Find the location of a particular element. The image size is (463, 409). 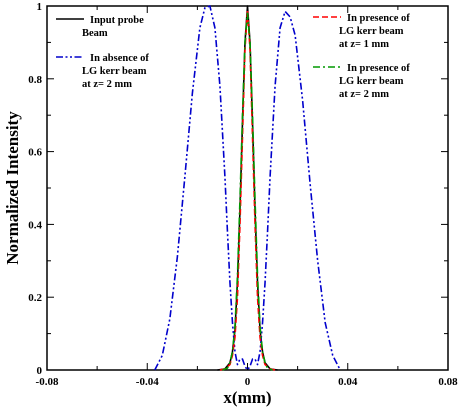

x-axis-title: x(mm) is located at coordinates (247, 397).